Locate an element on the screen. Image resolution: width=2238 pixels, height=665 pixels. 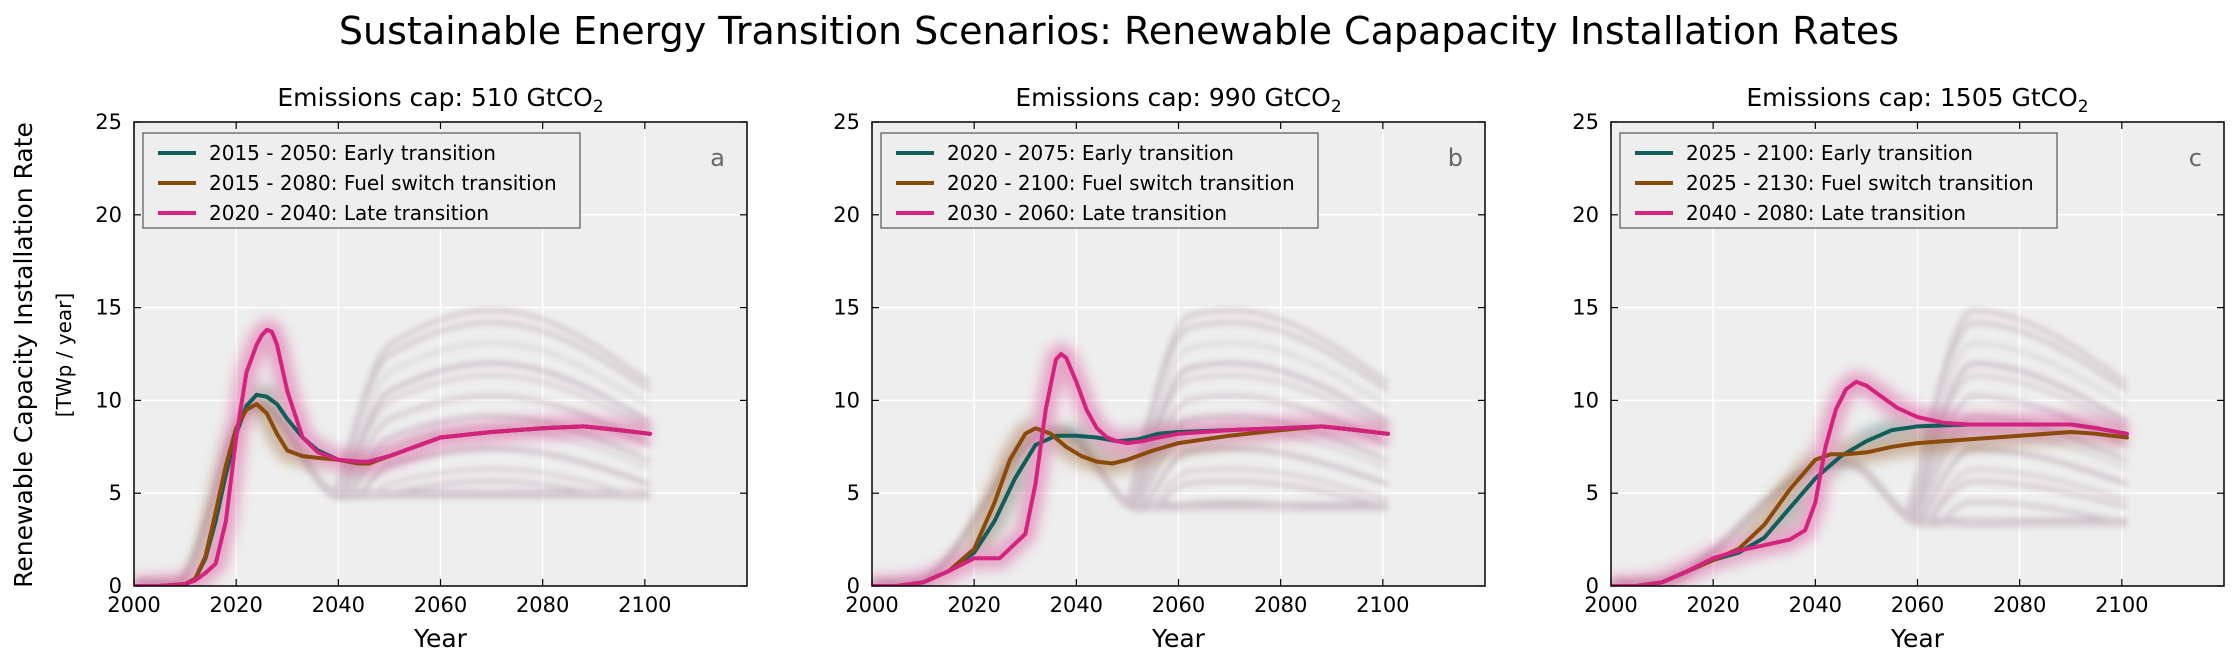
panel-title: Emissions cap: 1505 GtCO2 is located at coordinates (1917, 100).